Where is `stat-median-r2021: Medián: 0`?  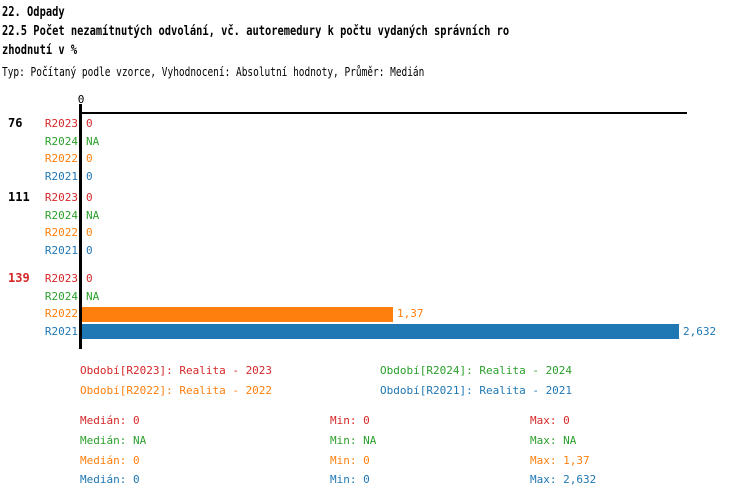 stat-median-r2021: Medián: 0 is located at coordinates (110, 479).